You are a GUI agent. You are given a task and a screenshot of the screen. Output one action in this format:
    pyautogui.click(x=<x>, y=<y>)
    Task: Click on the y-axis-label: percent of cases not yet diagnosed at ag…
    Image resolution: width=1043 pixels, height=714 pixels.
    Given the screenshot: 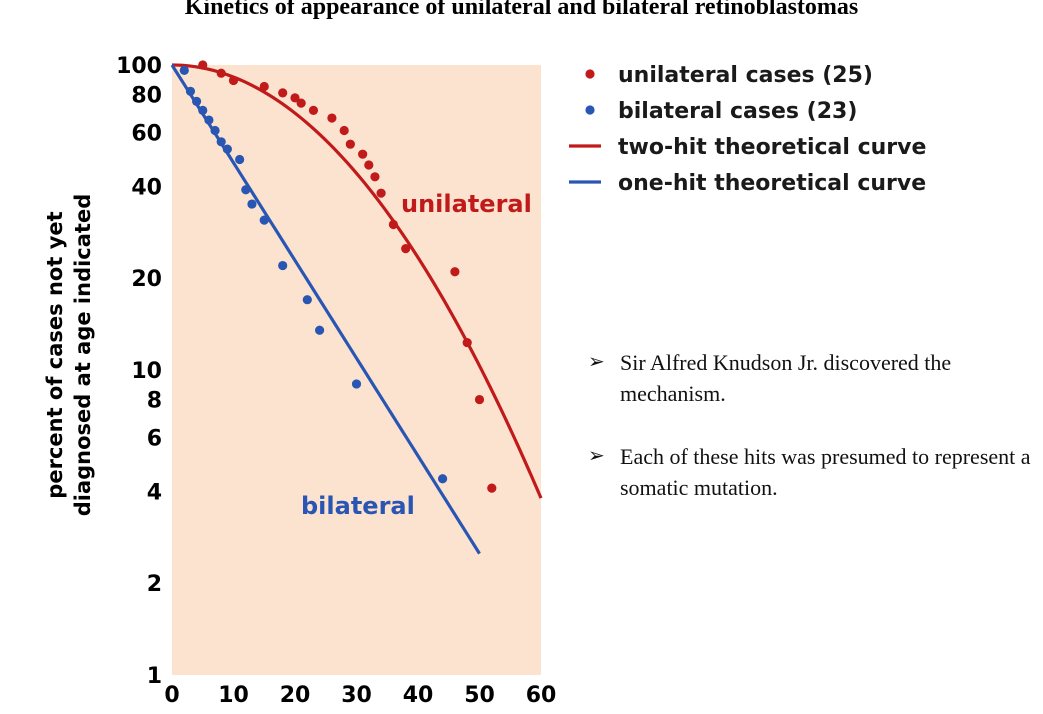 What is the action you would take?
    pyautogui.click(x=69, y=355)
    